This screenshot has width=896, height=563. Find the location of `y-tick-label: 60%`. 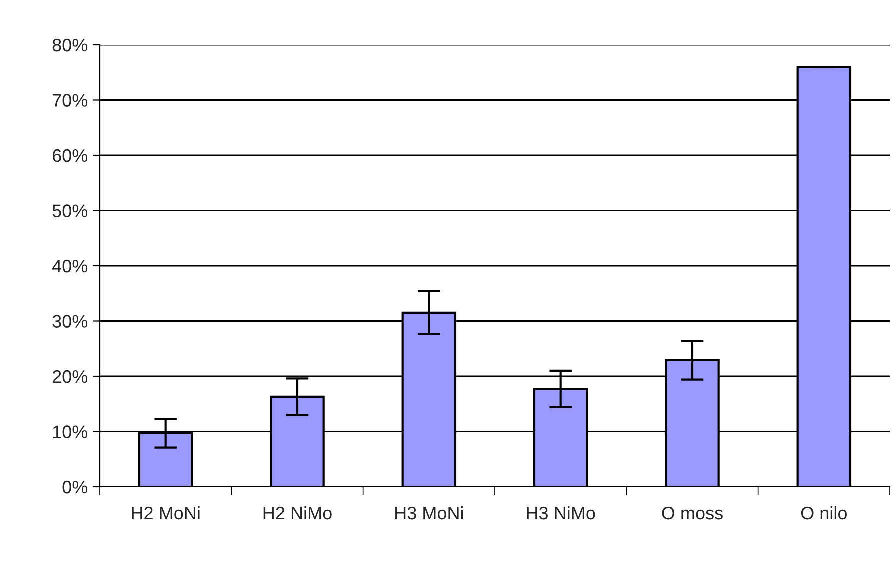

y-tick-label: 60% is located at coordinates (70, 155).